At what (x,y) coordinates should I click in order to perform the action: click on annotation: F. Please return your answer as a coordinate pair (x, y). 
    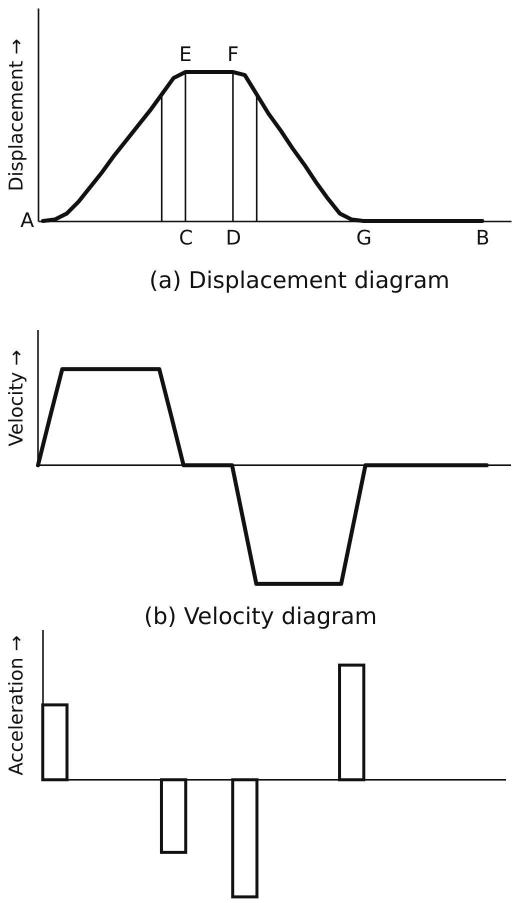
    Looking at the image, I should click on (233, 54).